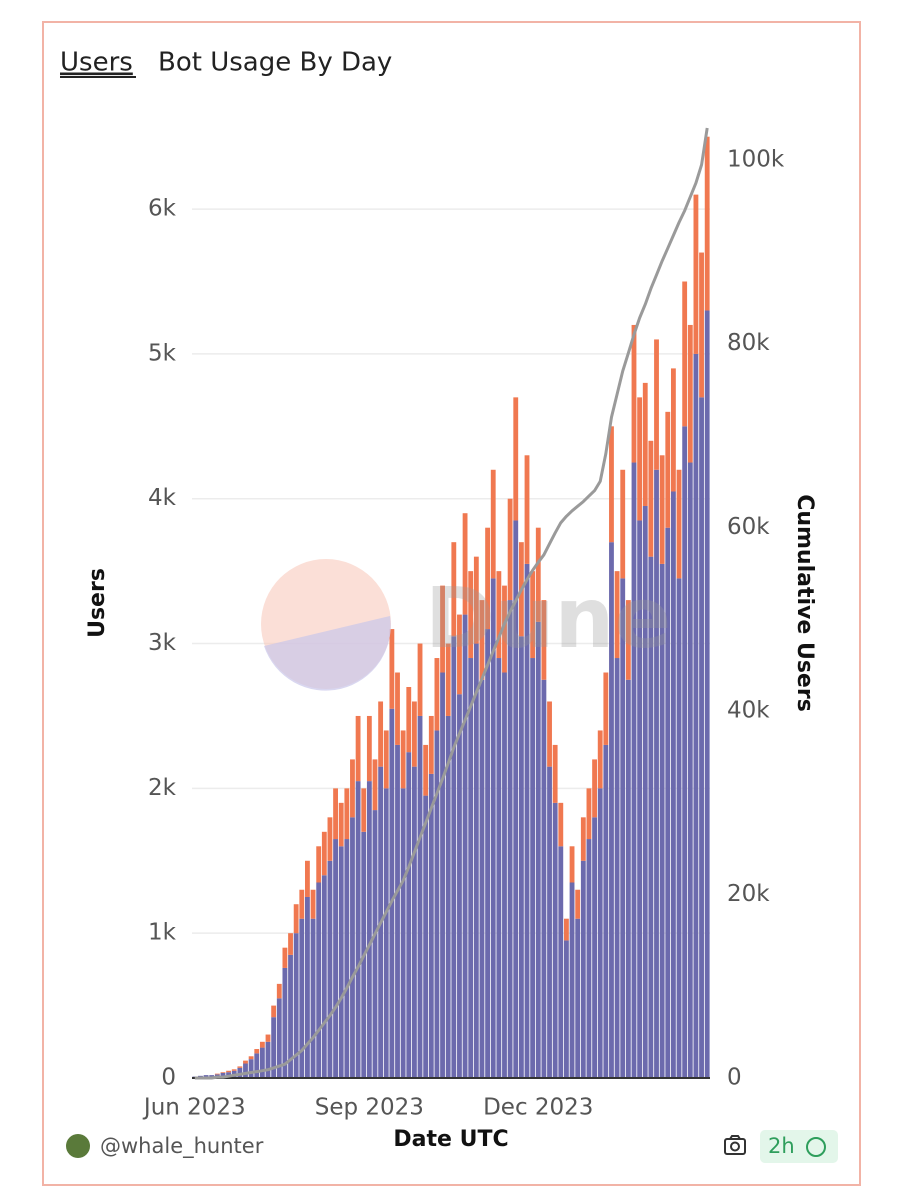 The image size is (903, 1200). What do you see at coordinates (96, 63) in the screenshot?
I see `tab: Users` at bounding box center [96, 63].